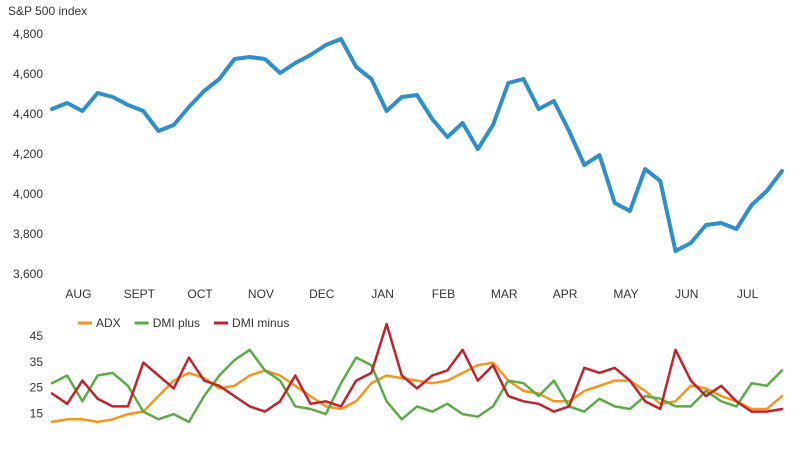  Describe the element at coordinates (200, 294) in the screenshot. I see `x-tick-label: OCT` at that location.